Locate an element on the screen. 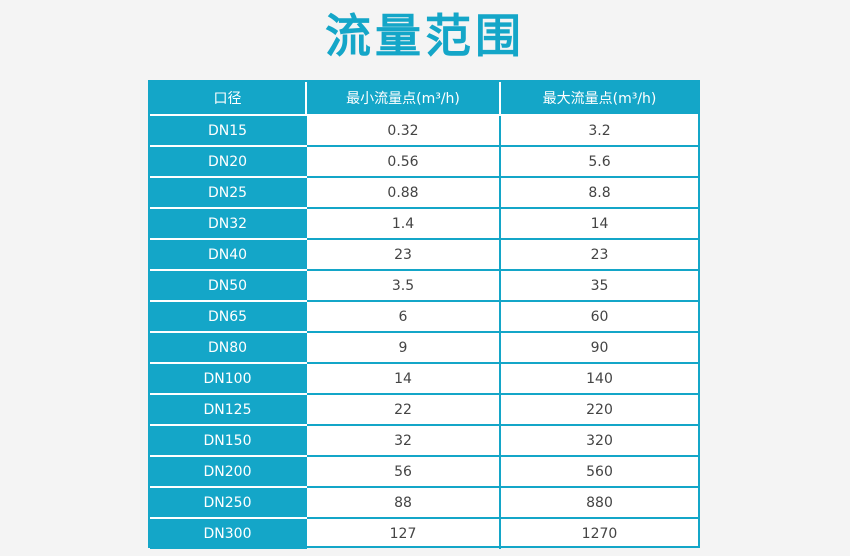  cell-max-flow: 60 is located at coordinates (598, 317).